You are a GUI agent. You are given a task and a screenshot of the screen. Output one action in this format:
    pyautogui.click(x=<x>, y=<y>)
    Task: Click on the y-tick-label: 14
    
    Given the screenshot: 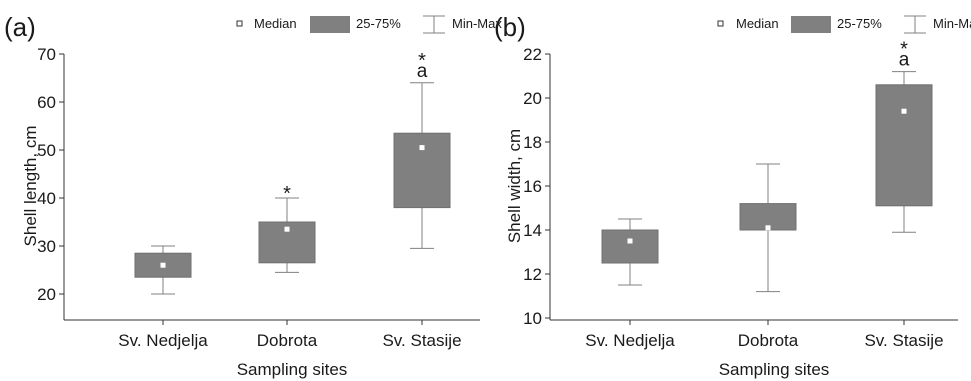 What is the action you would take?
    pyautogui.click(x=532, y=230)
    